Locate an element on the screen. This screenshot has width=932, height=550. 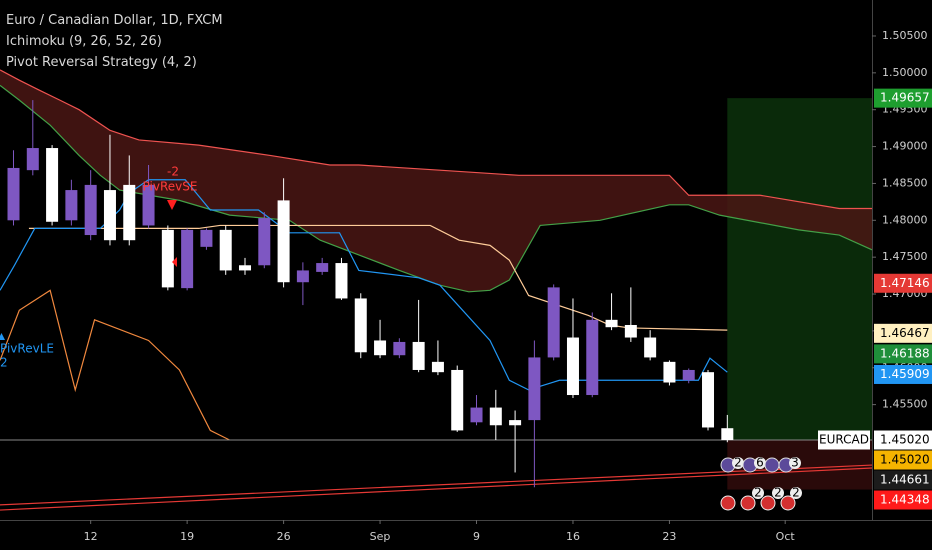
x-tick-label: 9 is located at coordinates (476, 536).